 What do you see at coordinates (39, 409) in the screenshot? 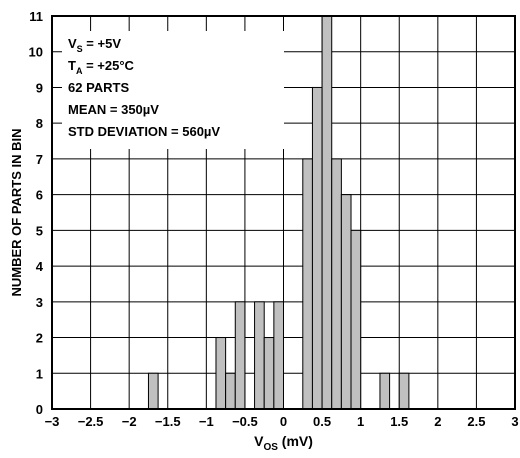
I see `y-tick-label: 0` at bounding box center [39, 409].